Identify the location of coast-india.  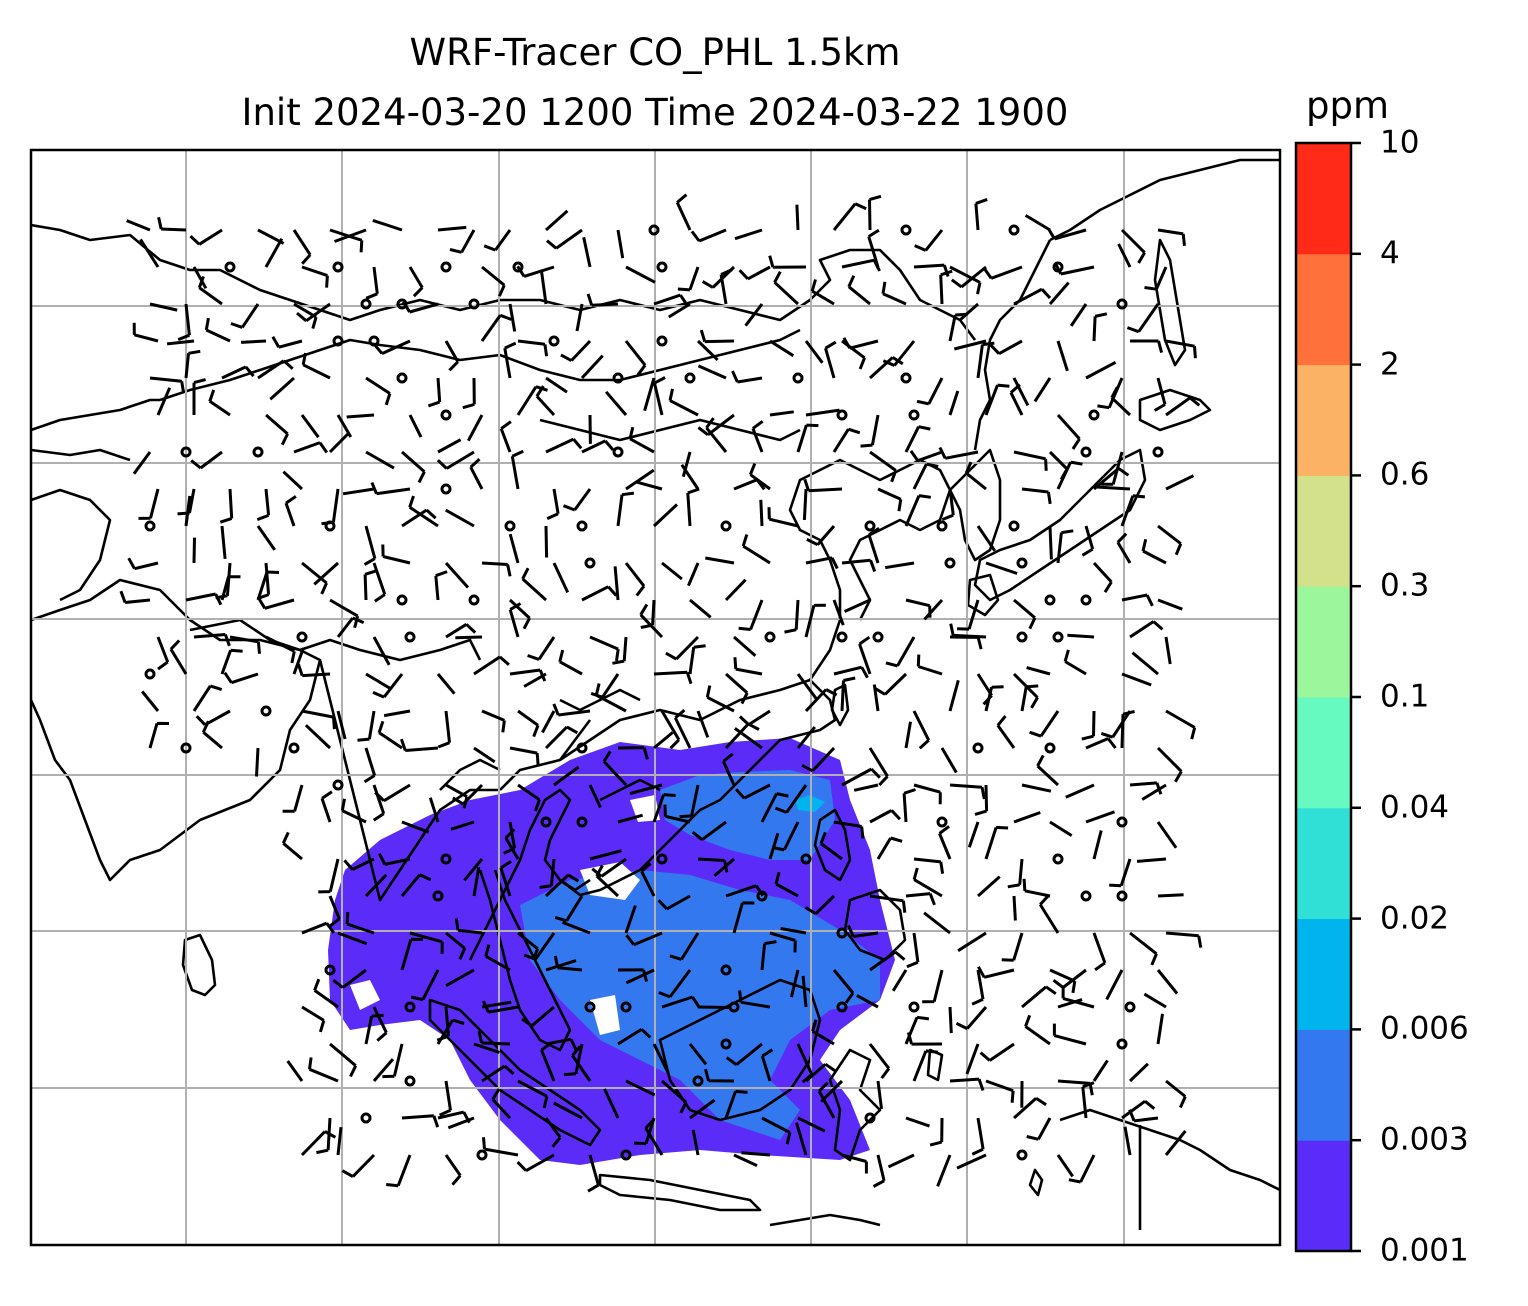
(176, 730).